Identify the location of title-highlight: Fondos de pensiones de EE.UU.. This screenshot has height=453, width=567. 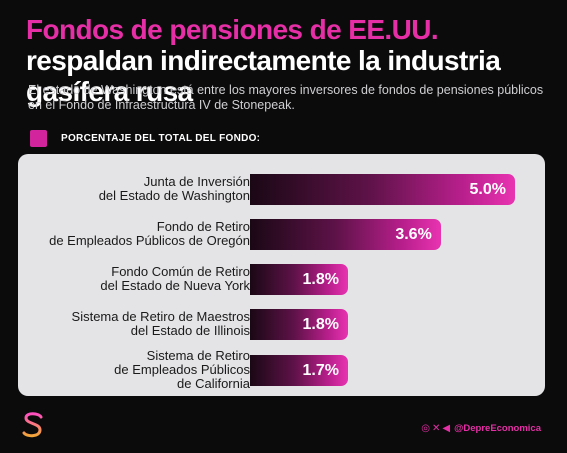
(232, 29).